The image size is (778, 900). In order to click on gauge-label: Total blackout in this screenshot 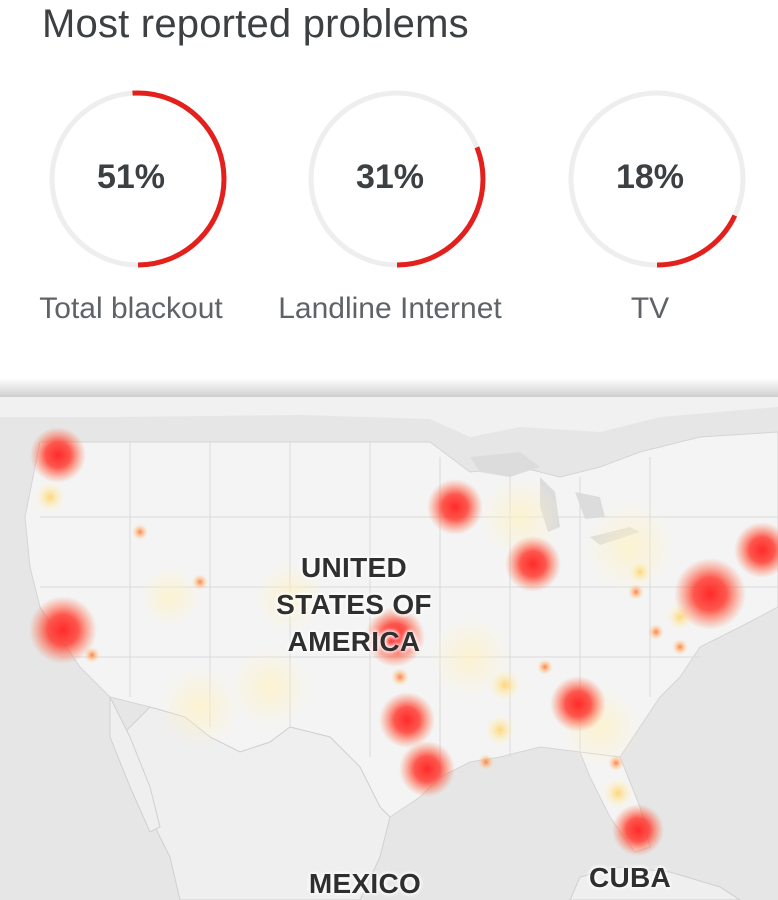, I will do `click(131, 308)`.